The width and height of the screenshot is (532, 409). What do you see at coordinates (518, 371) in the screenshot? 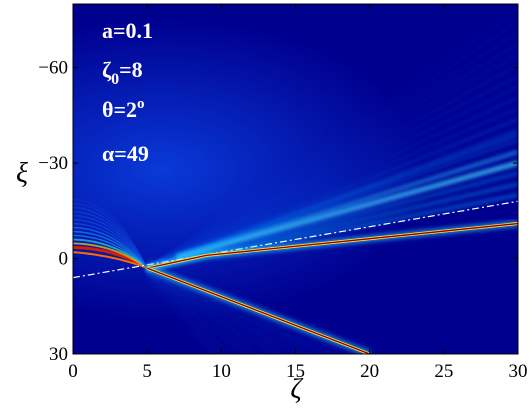
I see `x-tick-label: 30` at bounding box center [518, 371].